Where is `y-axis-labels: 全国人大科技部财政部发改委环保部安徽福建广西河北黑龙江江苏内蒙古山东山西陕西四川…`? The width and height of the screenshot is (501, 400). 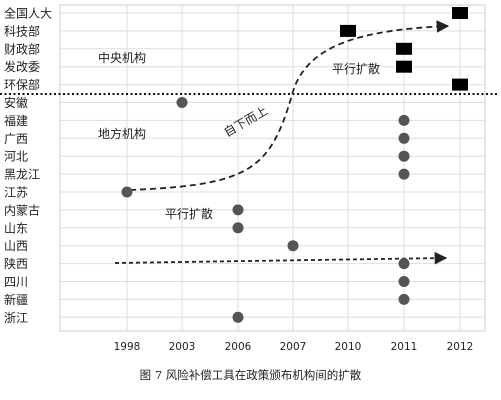 y-axis-labels: 全国人大科技部财政部发改委环保部安徽福建广西河北黑龙江江苏内蒙古山东山西陕西四川… is located at coordinates (28, 165).